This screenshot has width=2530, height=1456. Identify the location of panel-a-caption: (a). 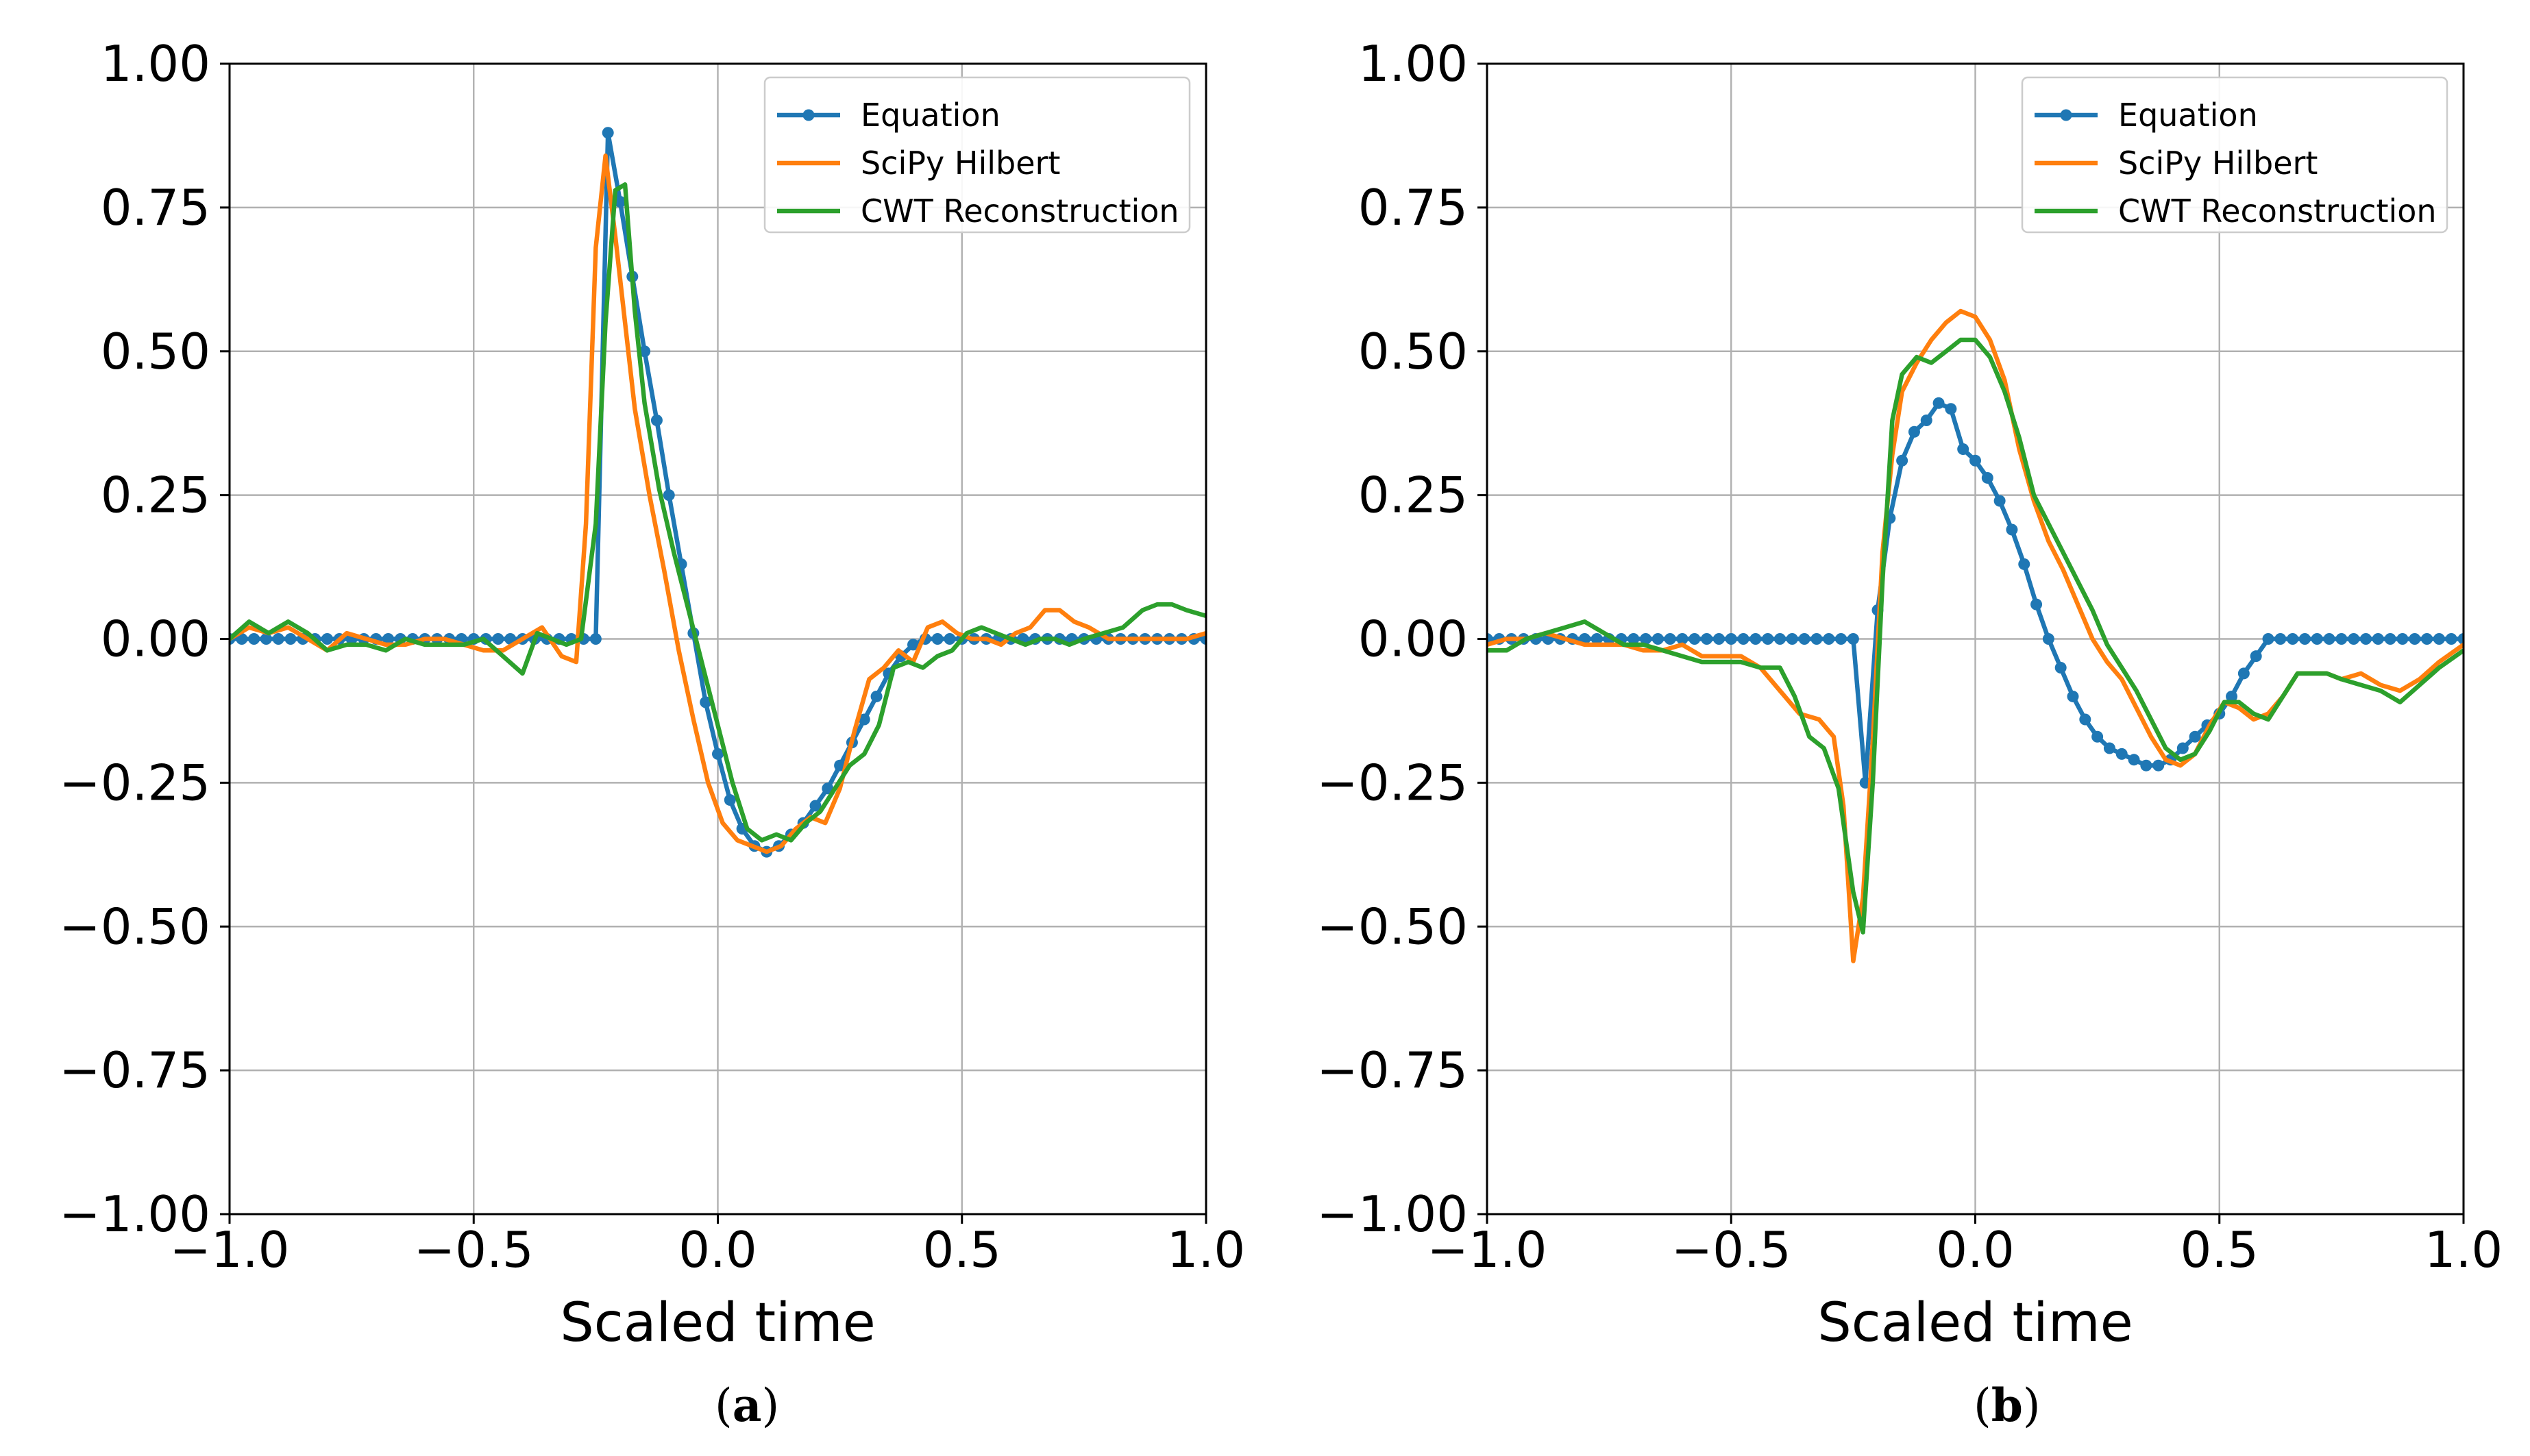
(747, 1405).